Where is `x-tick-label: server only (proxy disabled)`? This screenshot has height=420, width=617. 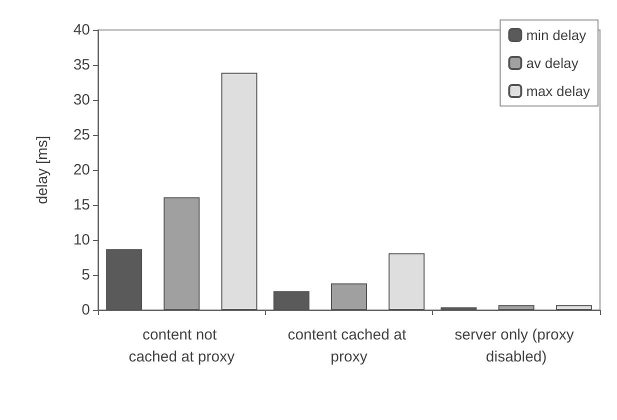 x-tick-label: server only (proxy disabled) is located at coordinates (516, 346).